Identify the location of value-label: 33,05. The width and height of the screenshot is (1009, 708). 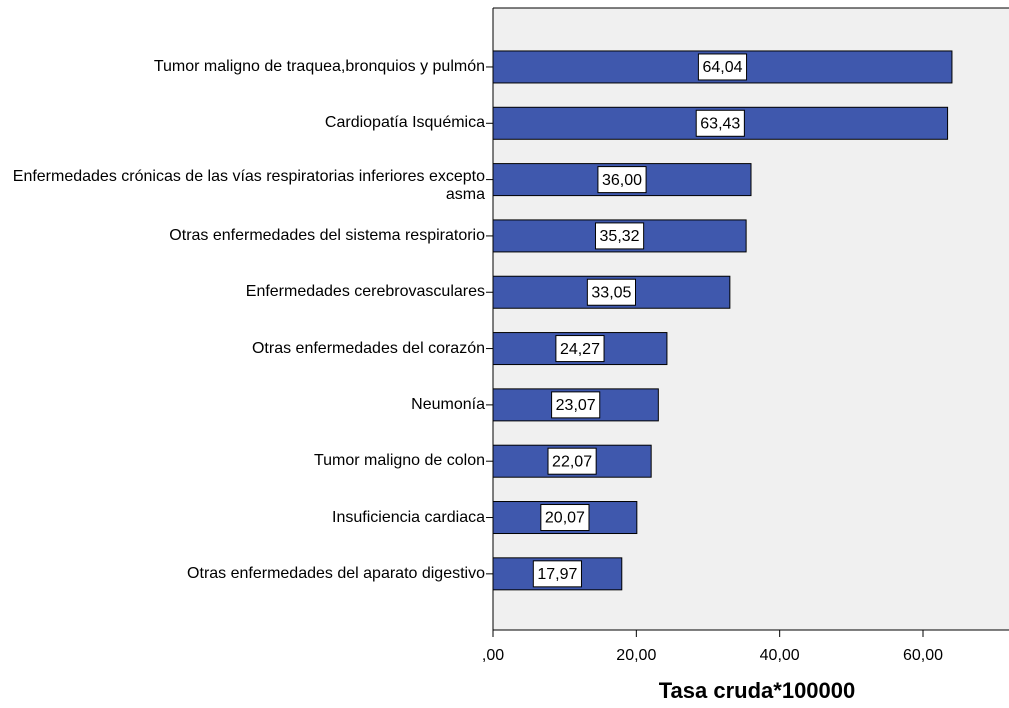
(611, 292).